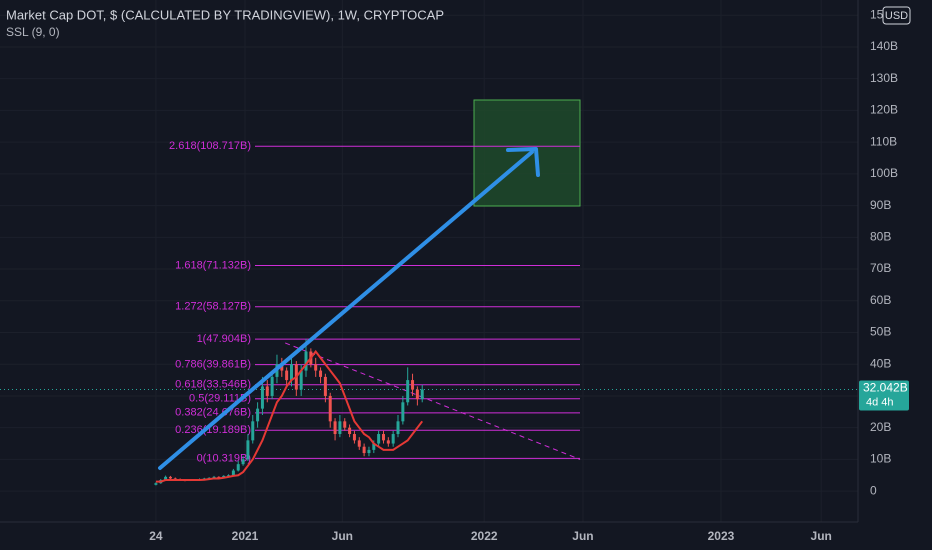 Image resolution: width=932 pixels, height=550 pixels. What do you see at coordinates (156, 536) in the screenshot?
I see `x-tick-label: 24` at bounding box center [156, 536].